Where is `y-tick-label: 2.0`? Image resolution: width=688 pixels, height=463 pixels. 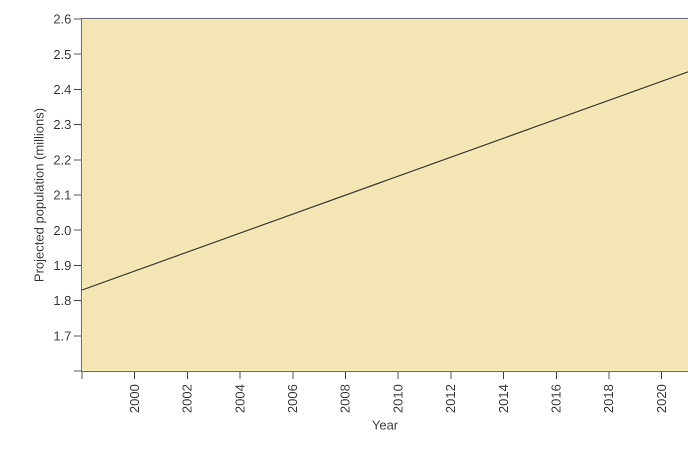
y-tick-label: 2.0 is located at coordinates (62, 230).